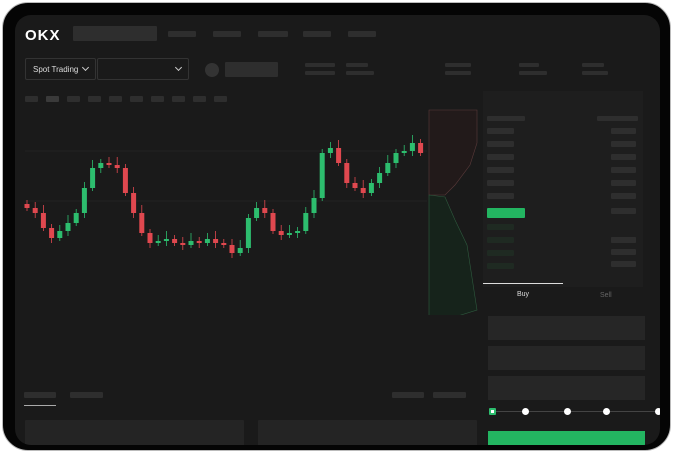 The width and height of the screenshot is (673, 453). I want to click on total-input, so click(566, 388).